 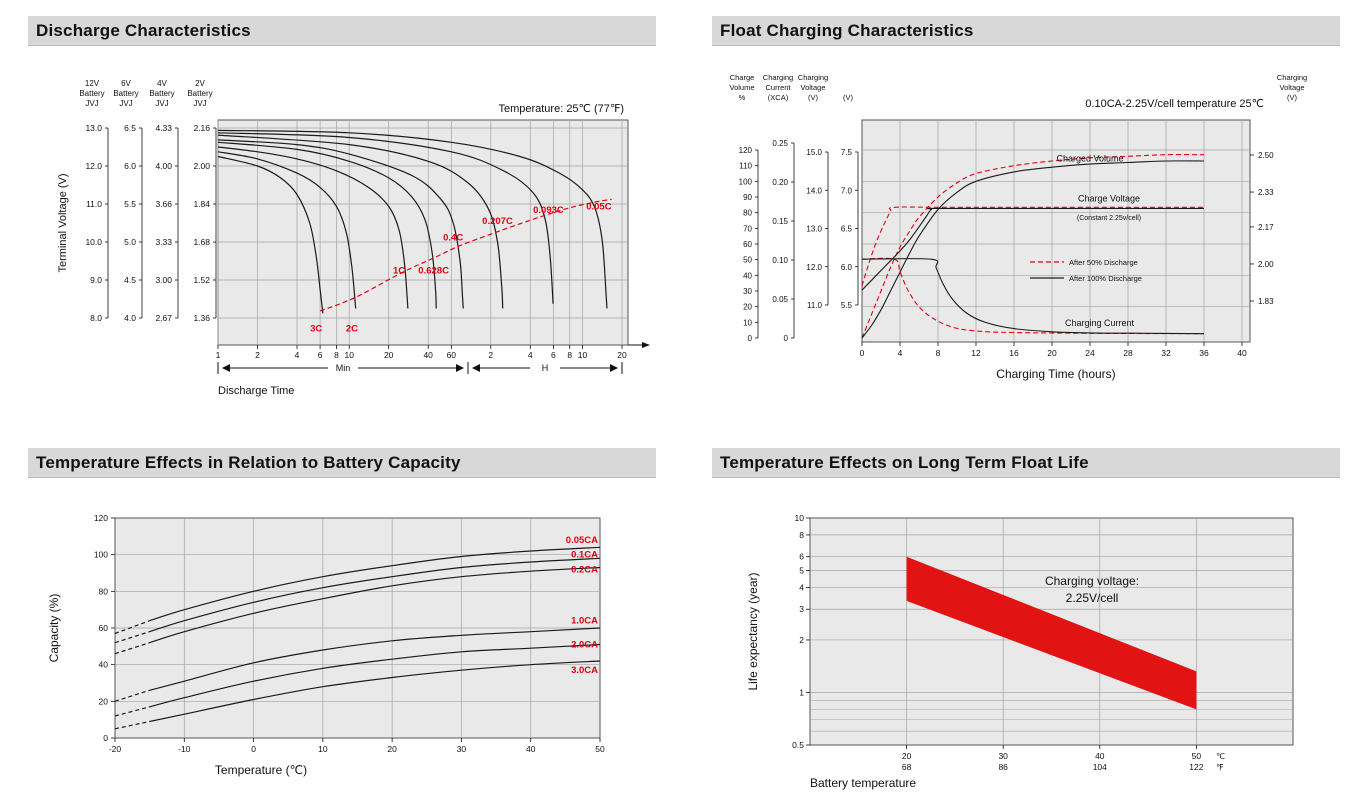 I want to click on x-tick-label-celsius: 20, so click(x=907, y=756).